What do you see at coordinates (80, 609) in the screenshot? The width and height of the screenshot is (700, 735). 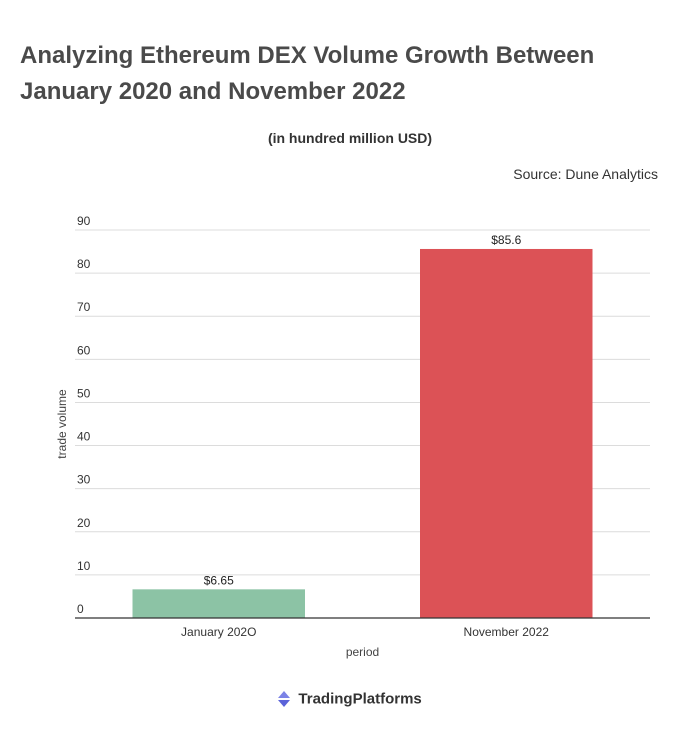 I see `y-tick-label: 0` at bounding box center [80, 609].